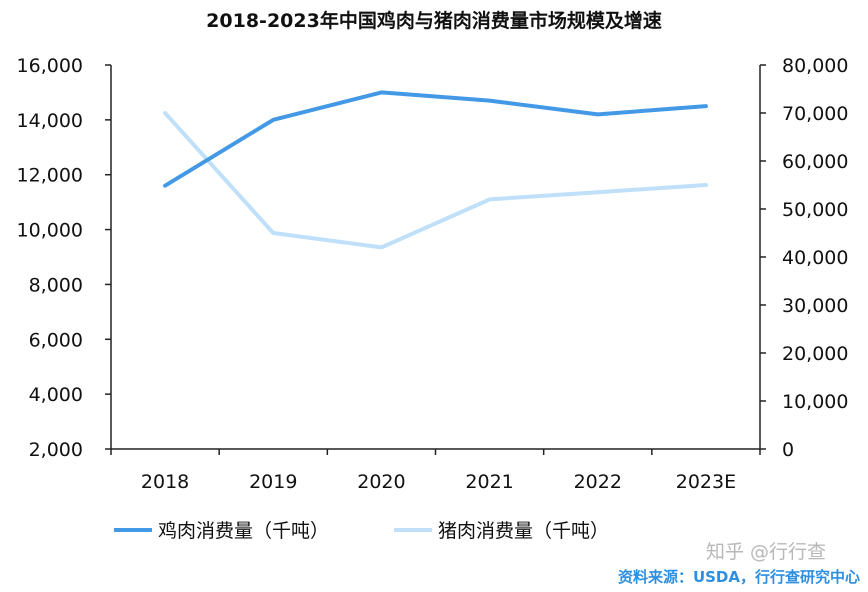  What do you see at coordinates (361, 531) in the screenshot?
I see `legend: 鸡肉消费量（千吨） 猪肉消费量（千吨）` at bounding box center [361, 531].